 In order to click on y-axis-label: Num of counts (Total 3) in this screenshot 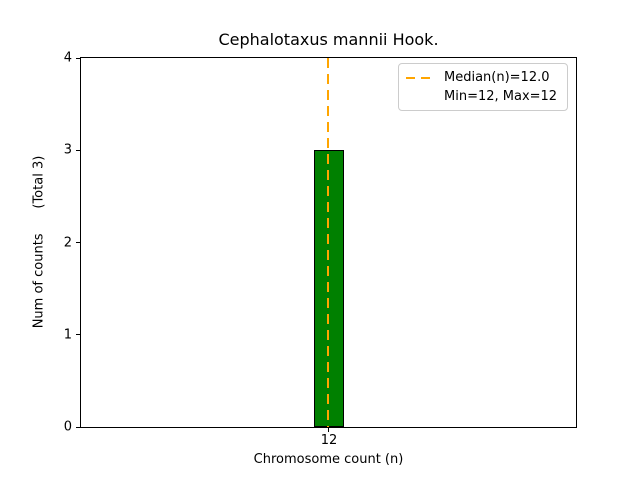, I will do `click(39, 242)`.